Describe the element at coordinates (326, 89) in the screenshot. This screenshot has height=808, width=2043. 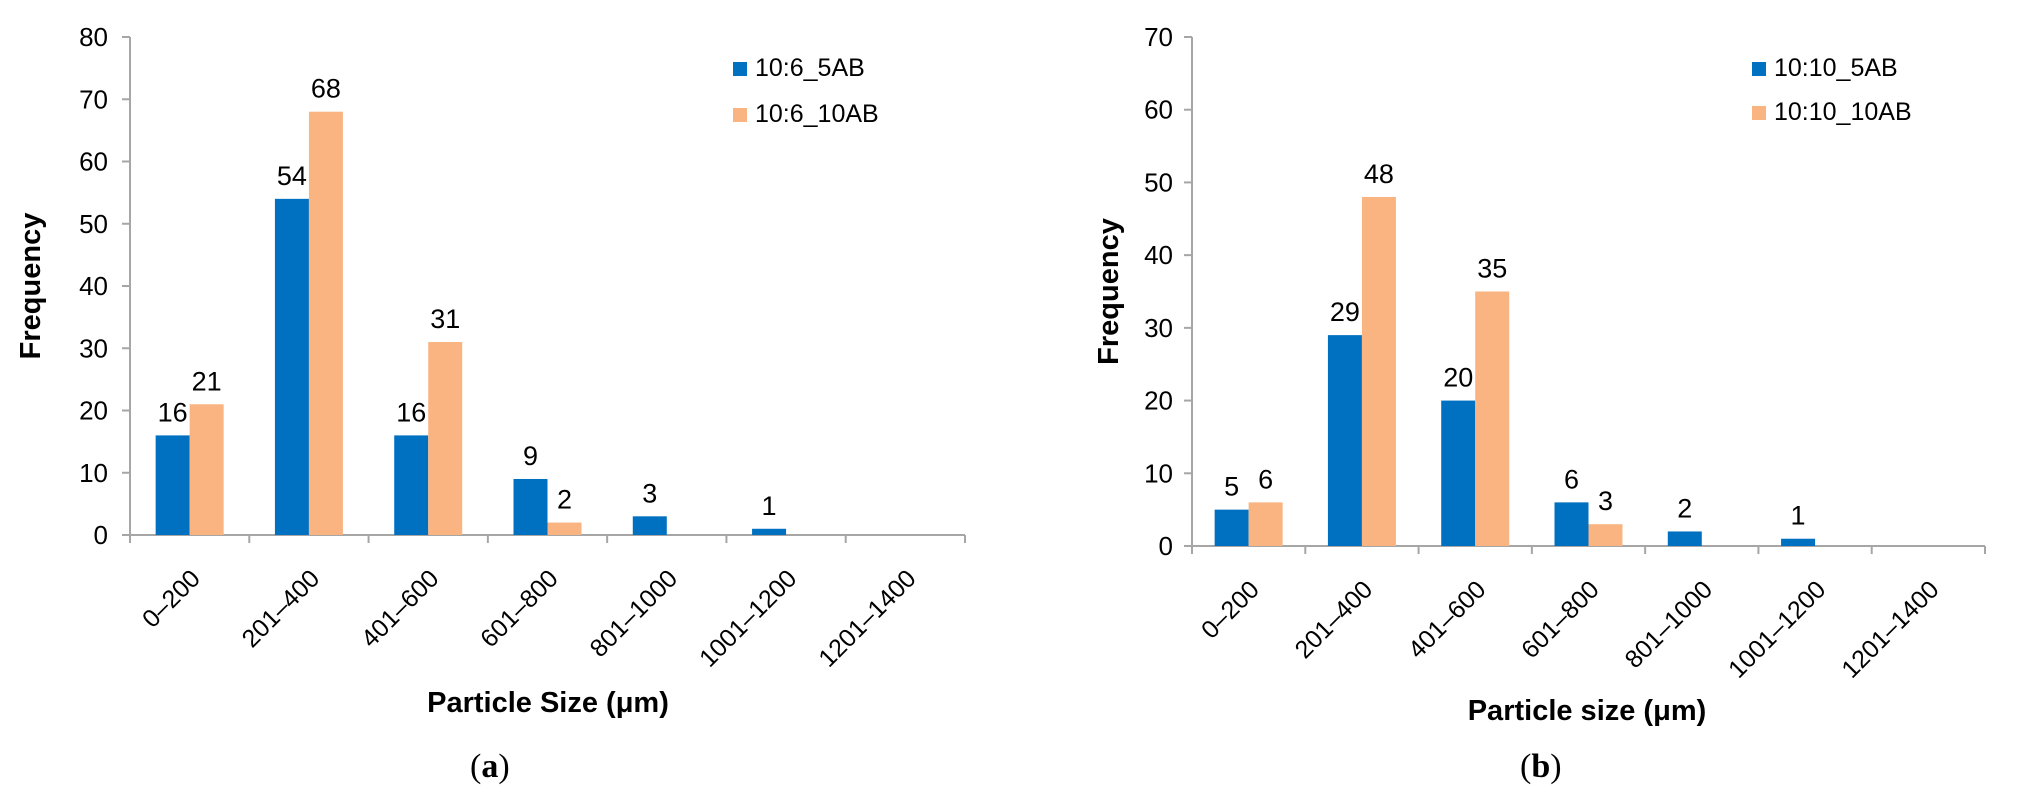
I see `data-label: 68` at that location.